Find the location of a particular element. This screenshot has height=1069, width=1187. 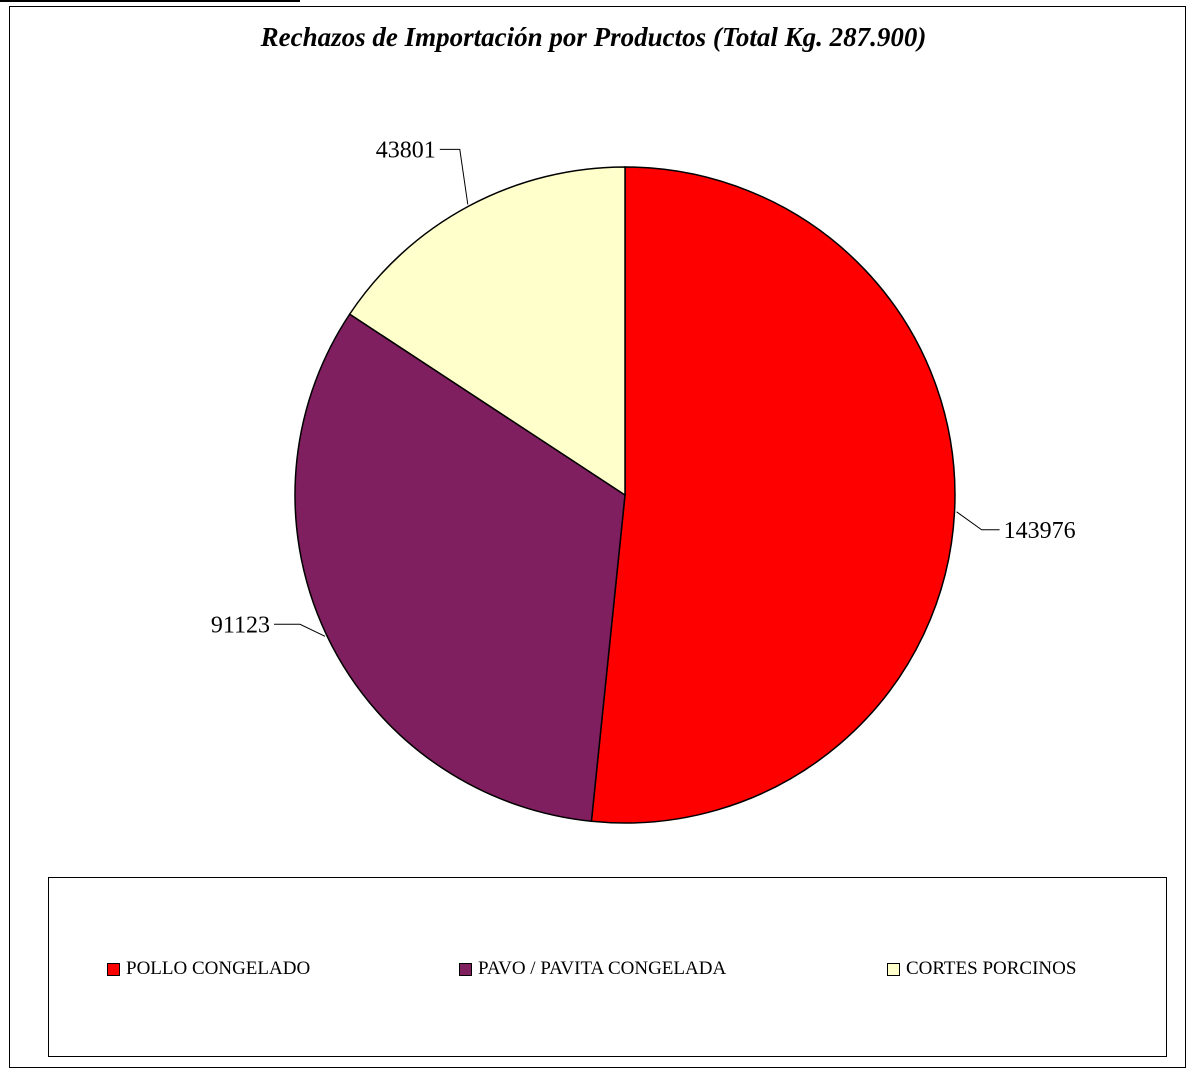

leader-line-pollo-congelado is located at coordinates (978, 521).